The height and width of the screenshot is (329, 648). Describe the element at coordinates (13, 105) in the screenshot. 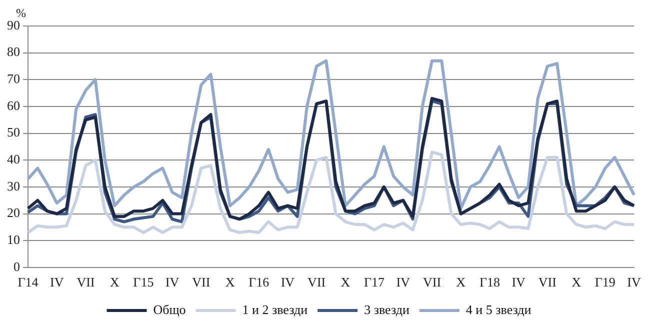

I see `y-tick-label: 60` at that location.